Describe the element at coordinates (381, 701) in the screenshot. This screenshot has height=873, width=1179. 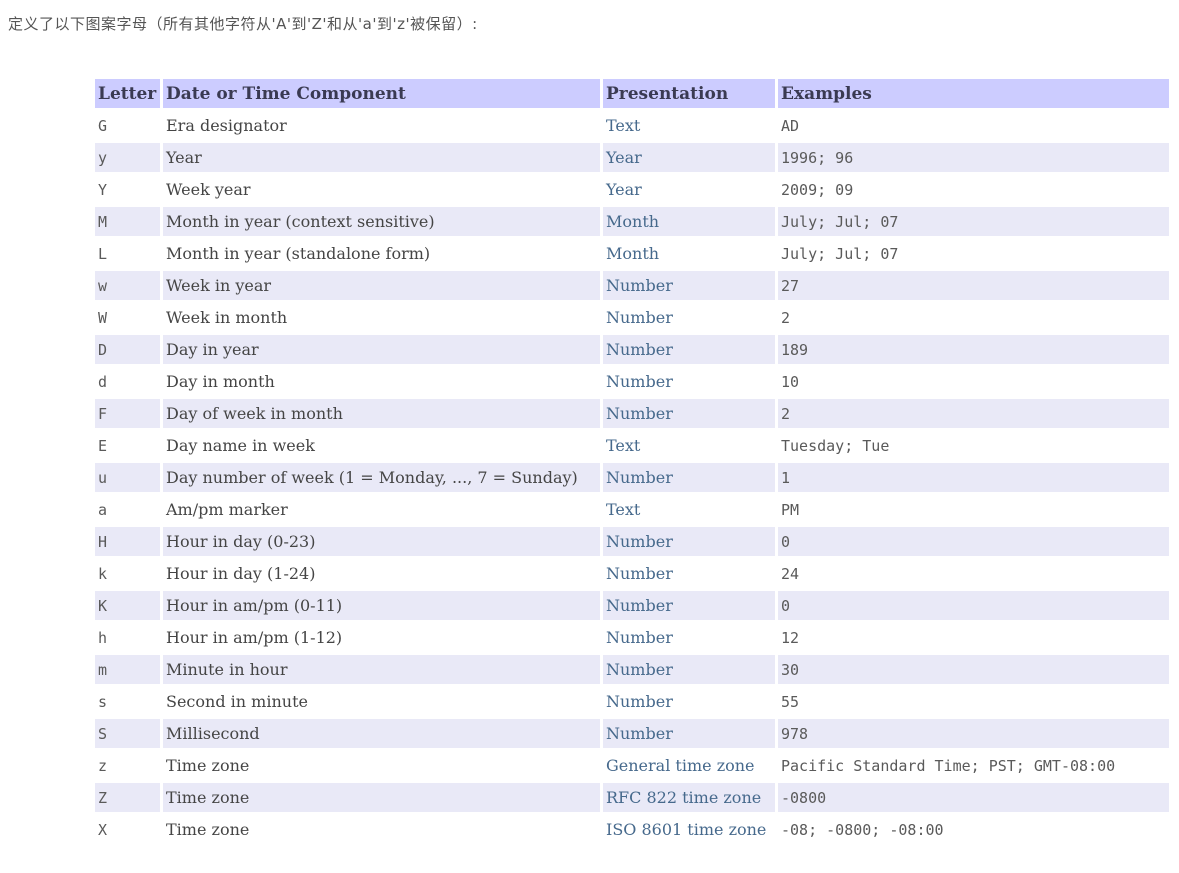
I see `component-cell: Second in minute` at that location.